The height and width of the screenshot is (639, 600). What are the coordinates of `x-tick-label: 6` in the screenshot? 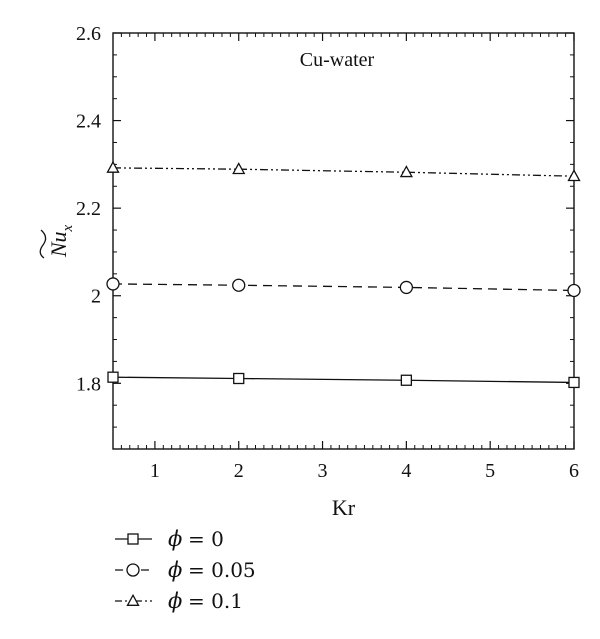 It's located at (574, 471).